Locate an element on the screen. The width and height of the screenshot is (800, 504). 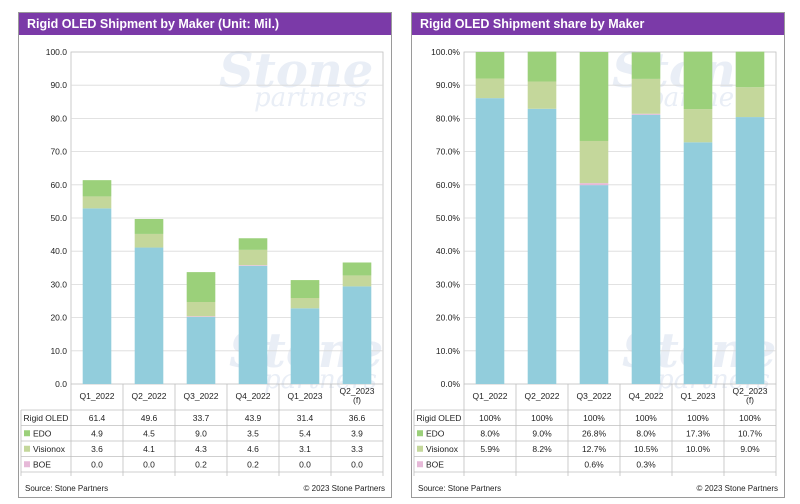
y-tick-label: 20.0 is located at coordinates (58, 318).